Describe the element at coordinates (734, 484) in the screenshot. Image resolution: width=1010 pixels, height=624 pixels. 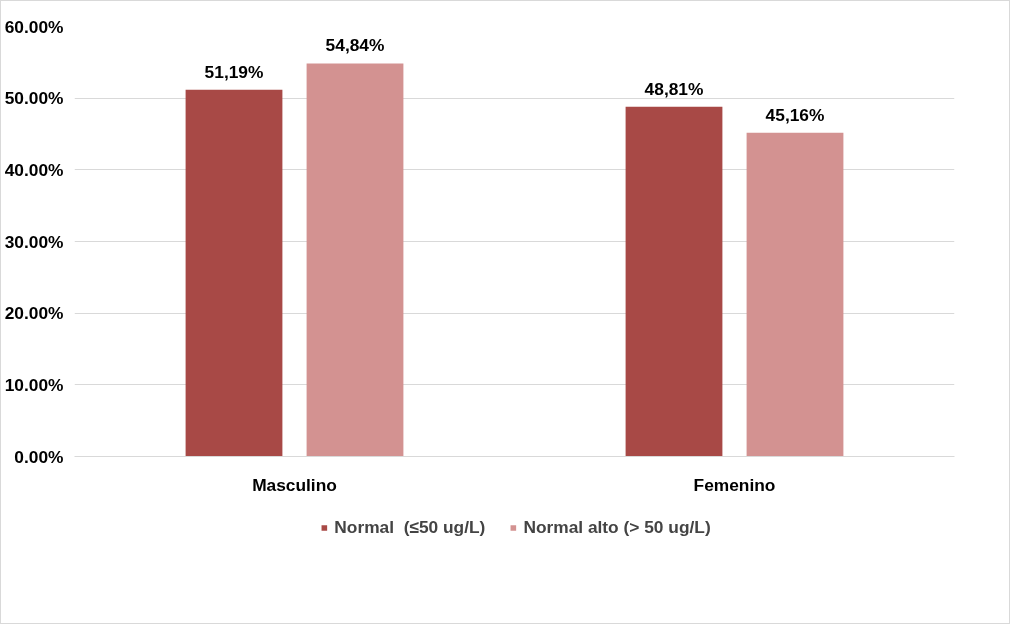
I see `x-tick-label: Femenino` at that location.